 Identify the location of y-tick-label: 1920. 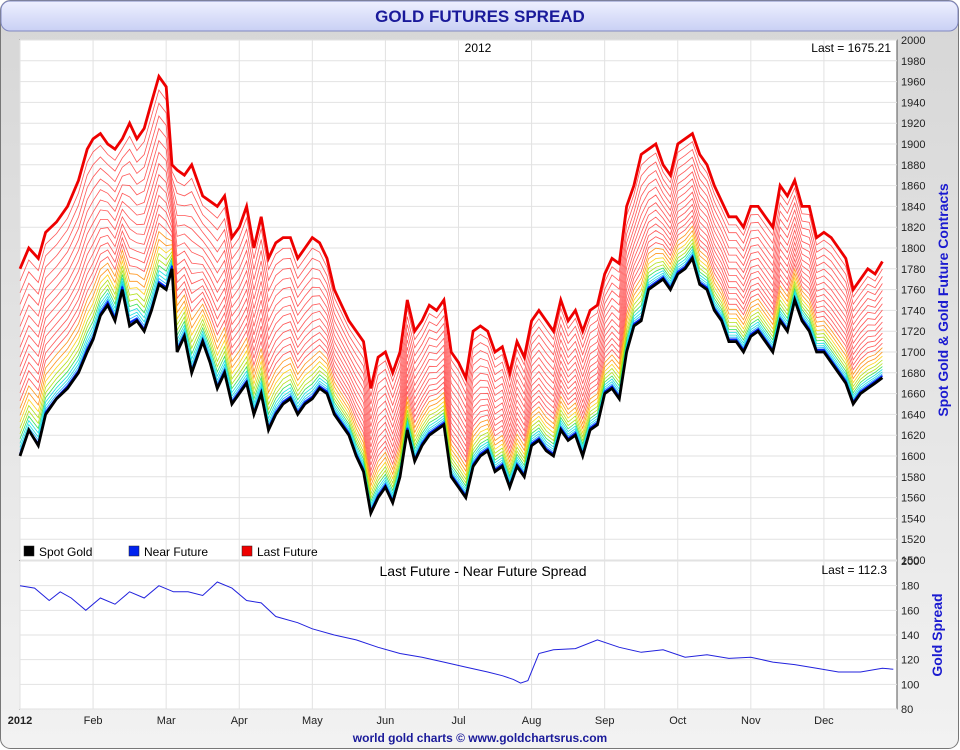
(913, 124).